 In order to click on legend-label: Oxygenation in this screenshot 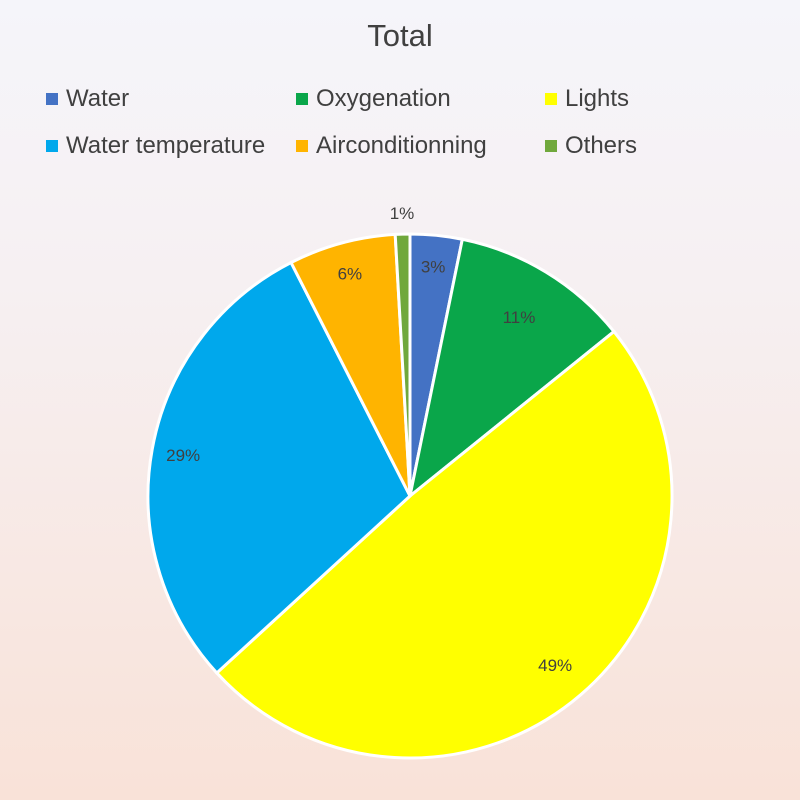, I will do `click(383, 98)`.